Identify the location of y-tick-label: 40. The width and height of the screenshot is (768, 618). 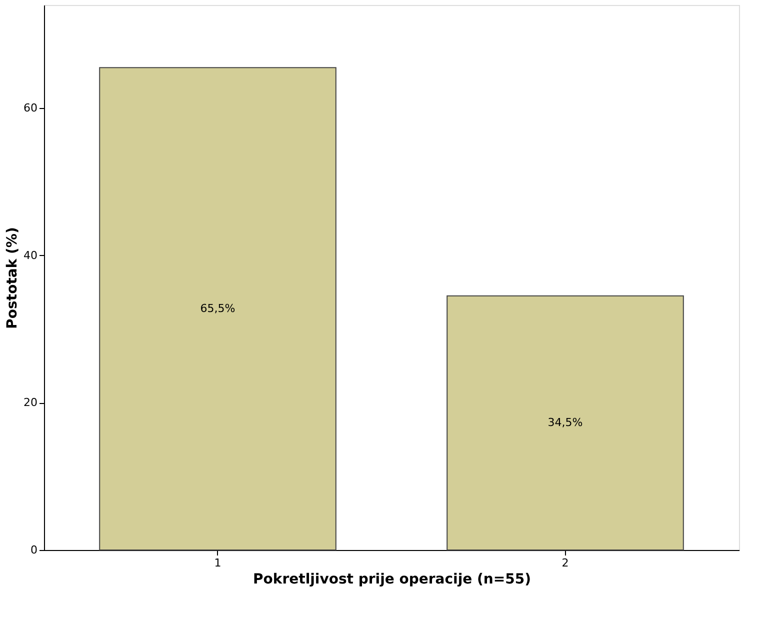
(31, 255).